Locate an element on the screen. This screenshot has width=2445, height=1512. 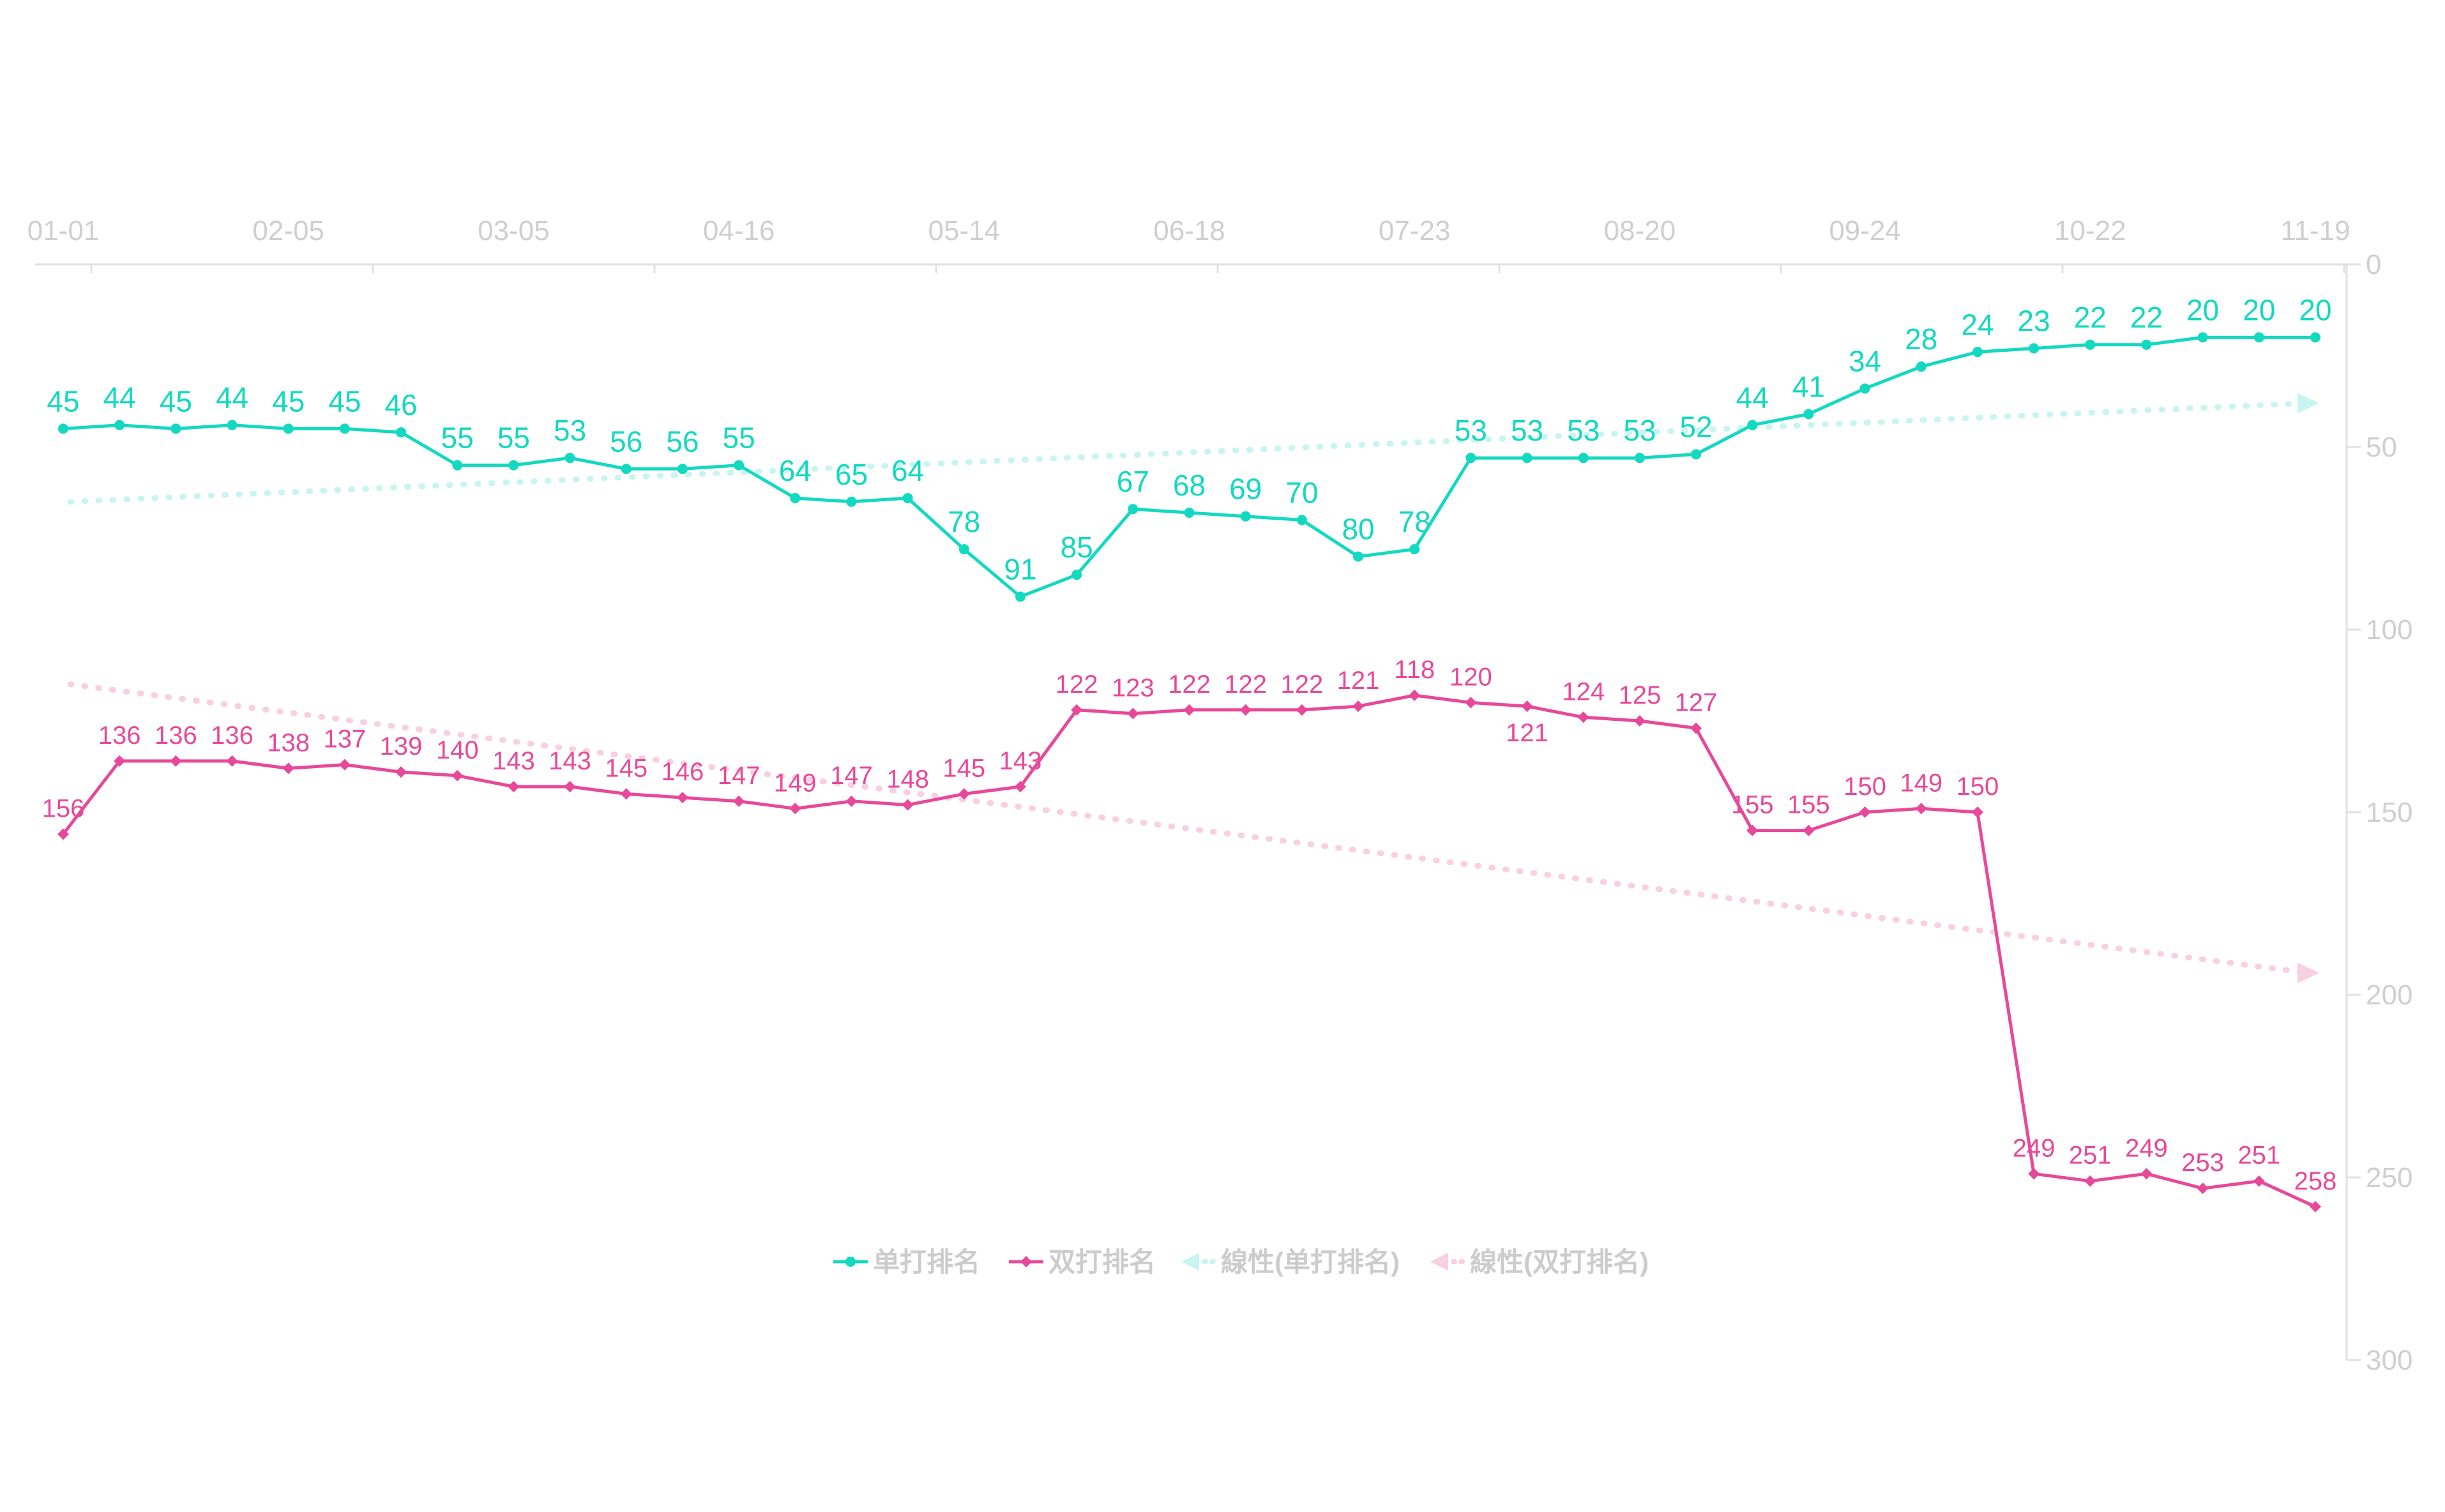
legend-item-2: 線性(单打排名) is located at coordinates (1290, 1262).